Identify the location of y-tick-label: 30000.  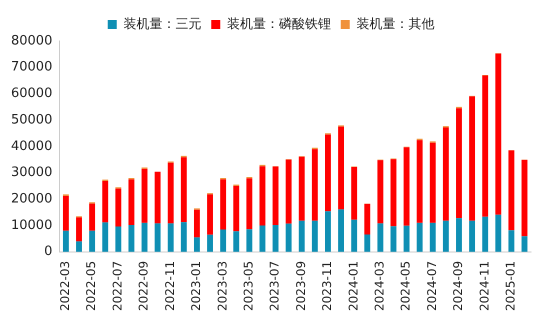
(31, 172).